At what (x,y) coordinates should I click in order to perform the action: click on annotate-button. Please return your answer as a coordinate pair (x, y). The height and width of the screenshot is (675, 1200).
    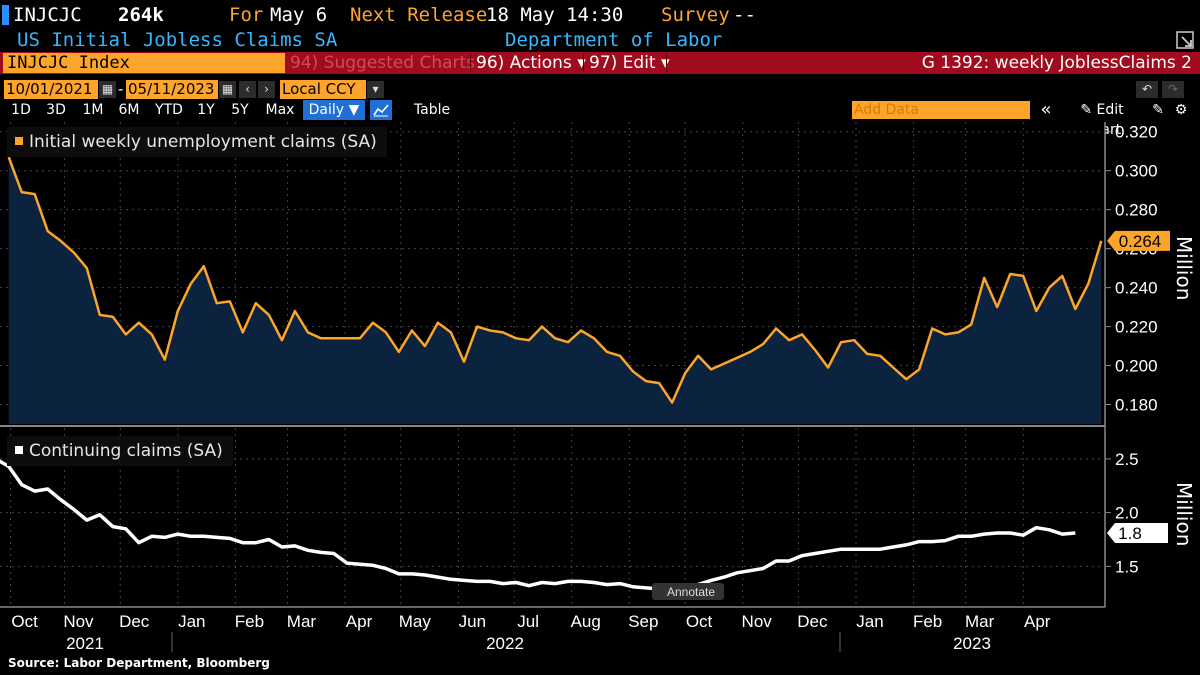
    Looking at the image, I should click on (688, 591).